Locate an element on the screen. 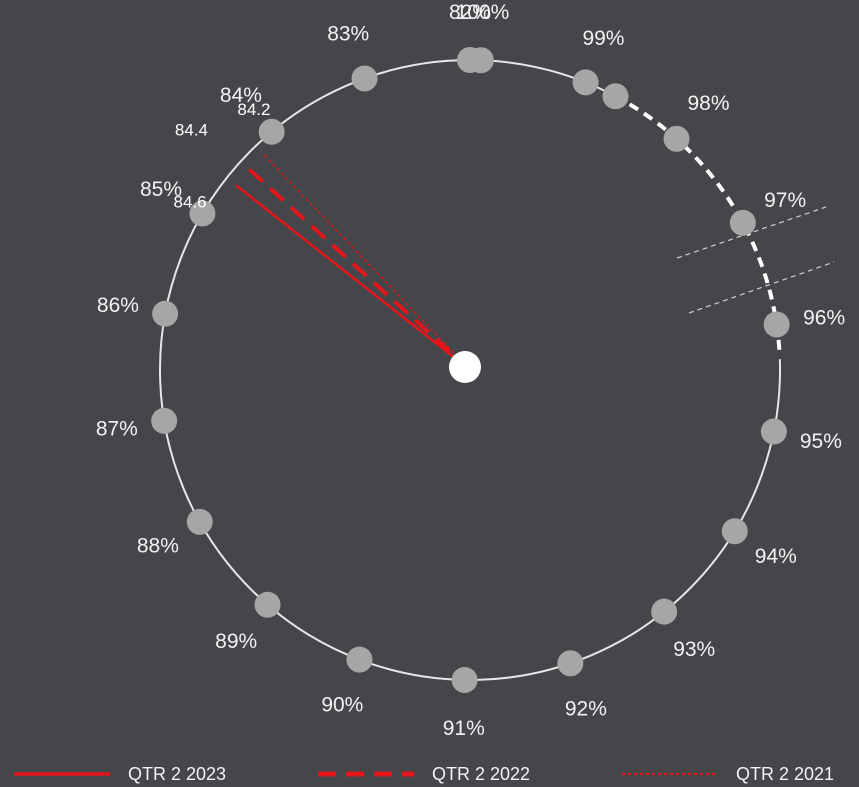 The width and height of the screenshot is (859, 787). tick-label: 94% is located at coordinates (776, 556).